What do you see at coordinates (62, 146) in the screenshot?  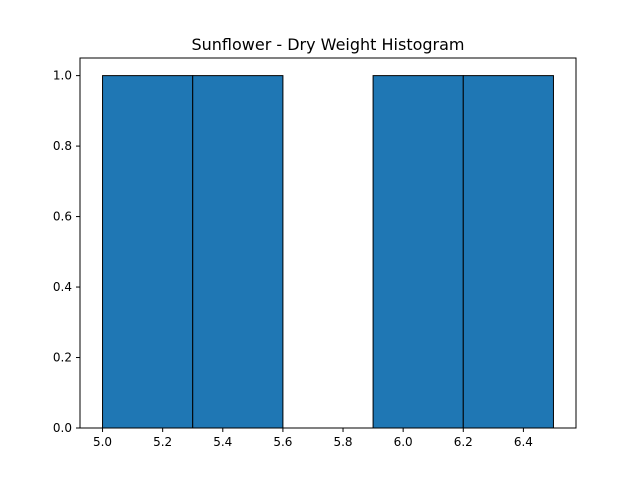 I see `y-tick-label: 0.8` at bounding box center [62, 146].